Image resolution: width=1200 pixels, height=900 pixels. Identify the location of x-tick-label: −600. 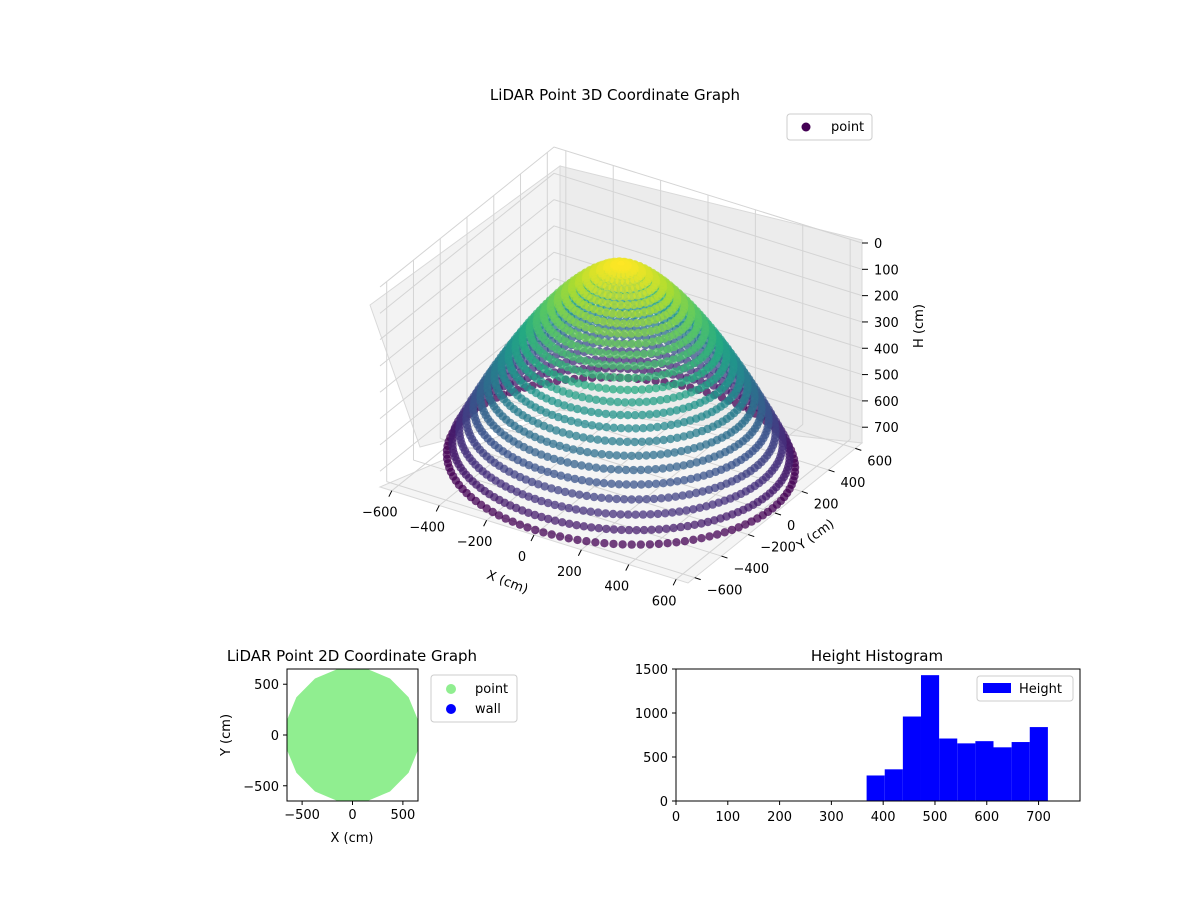
(380, 513).